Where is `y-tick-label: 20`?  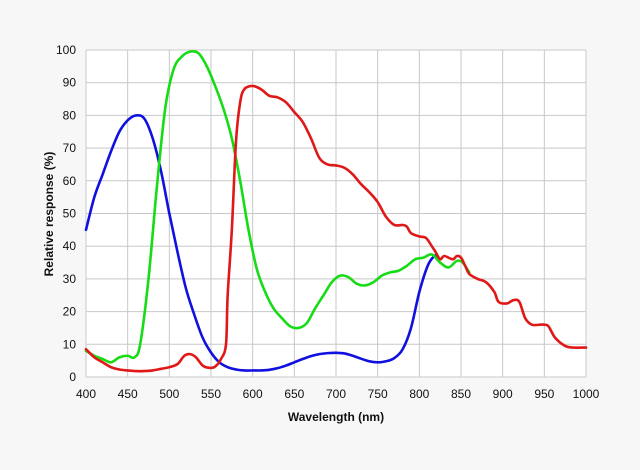
y-tick-label: 20 is located at coordinates (70, 312).